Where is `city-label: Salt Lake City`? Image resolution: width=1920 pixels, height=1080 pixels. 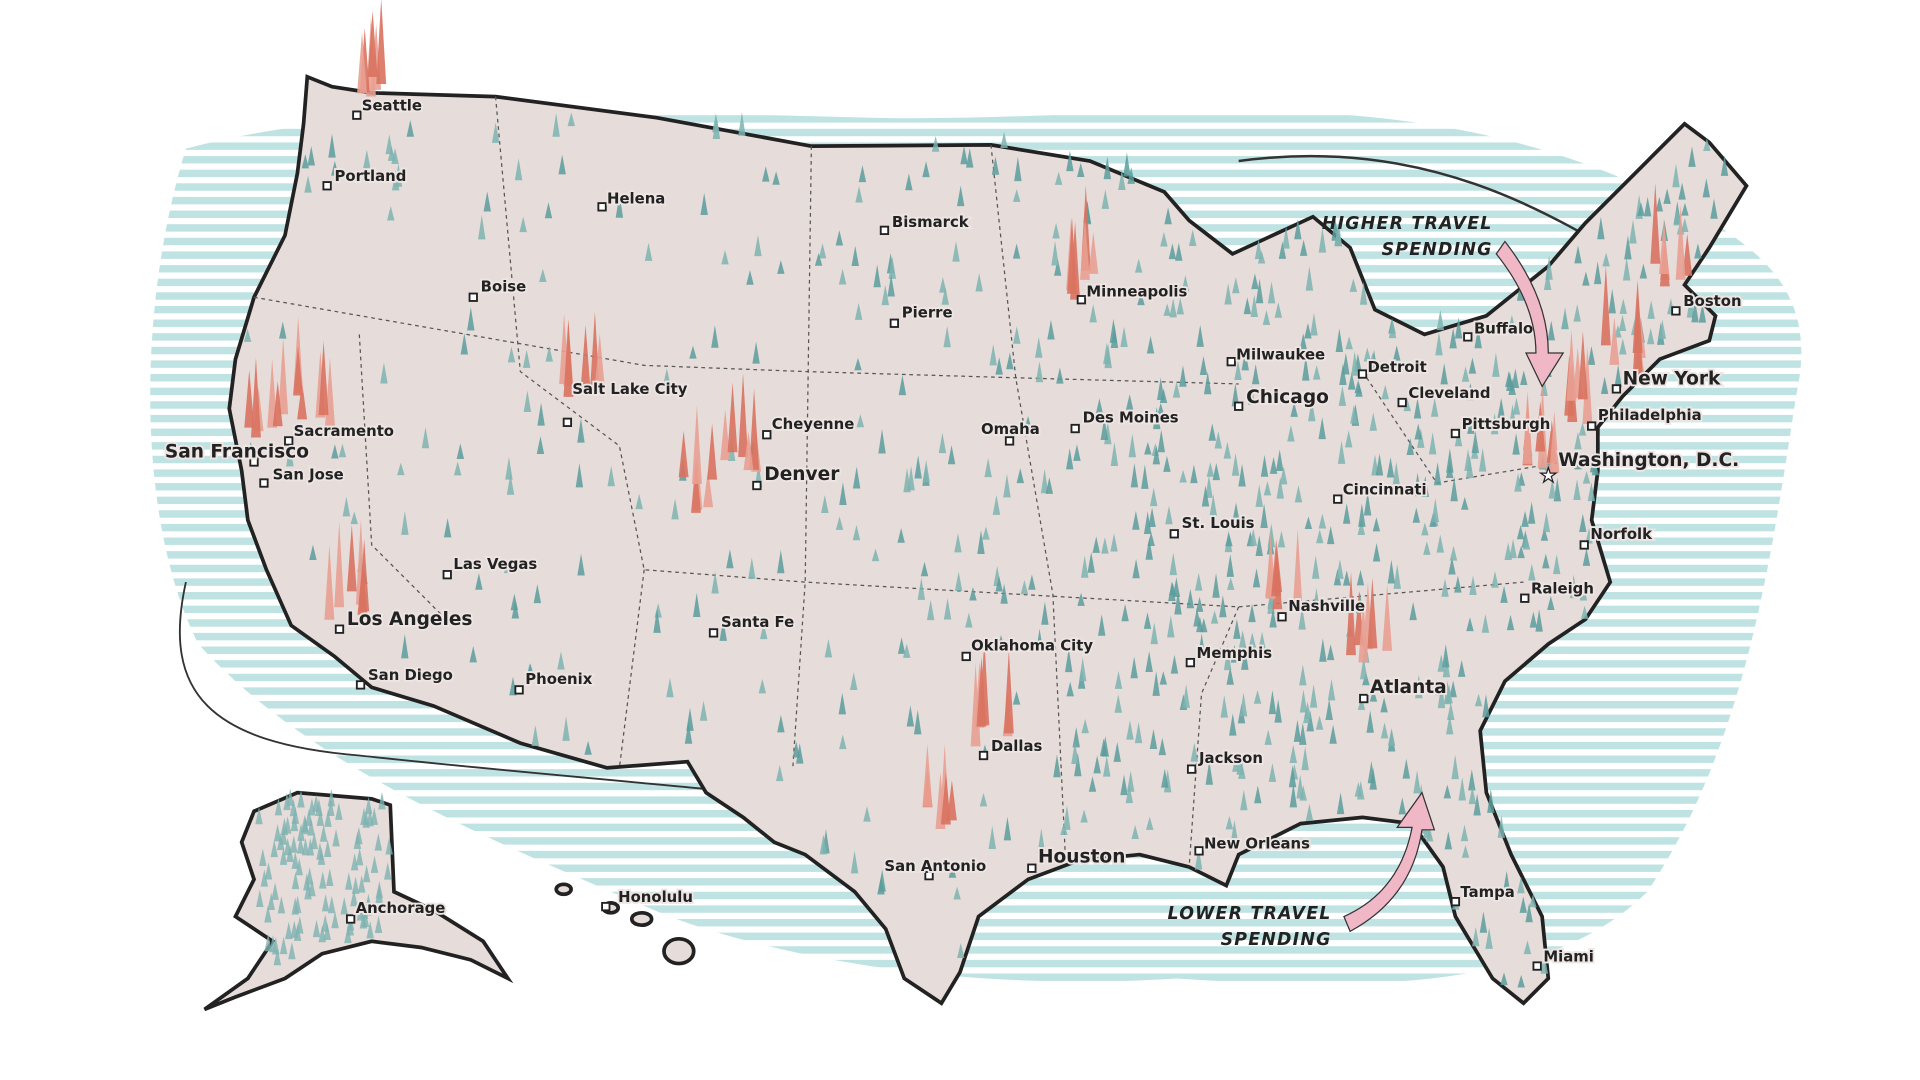 city-label: Salt Lake City is located at coordinates (629, 389).